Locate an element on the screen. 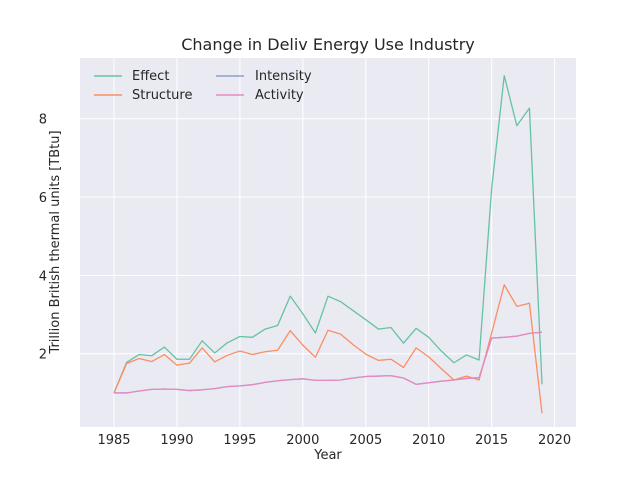 The height and width of the screenshot is (480, 640). series-line-activity is located at coordinates (328, 362).